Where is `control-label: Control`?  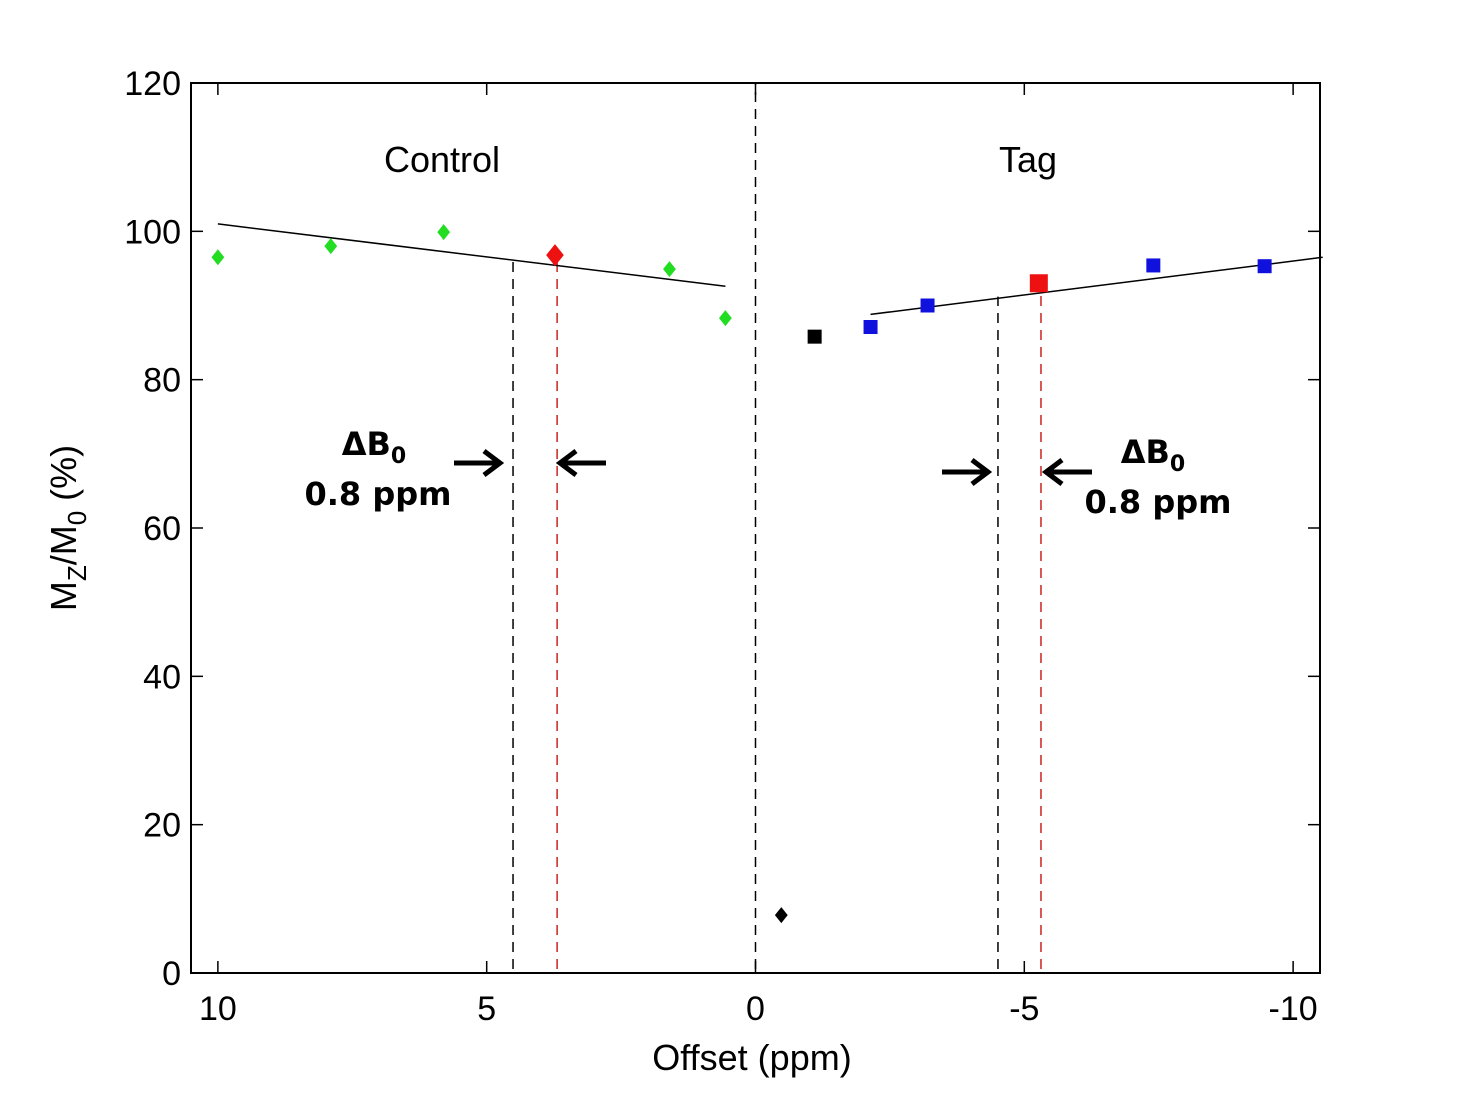 control-label: Control is located at coordinates (442, 159).